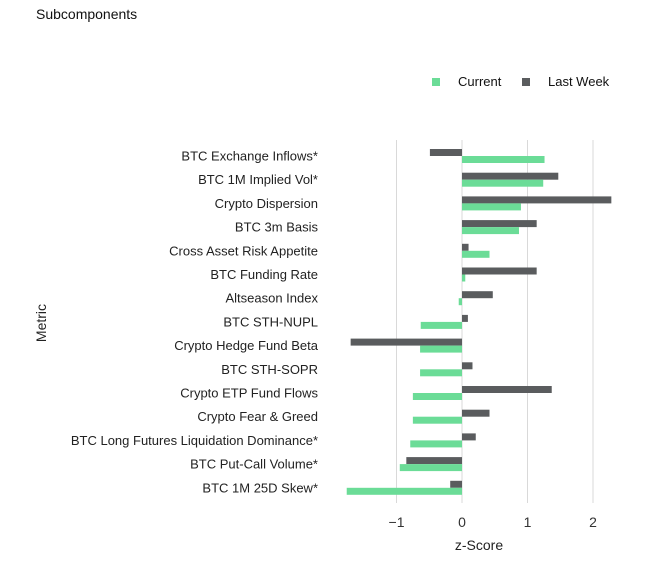 This screenshot has height=570, width=662. I want to click on legend-swatch-last-week, so click(526, 82).